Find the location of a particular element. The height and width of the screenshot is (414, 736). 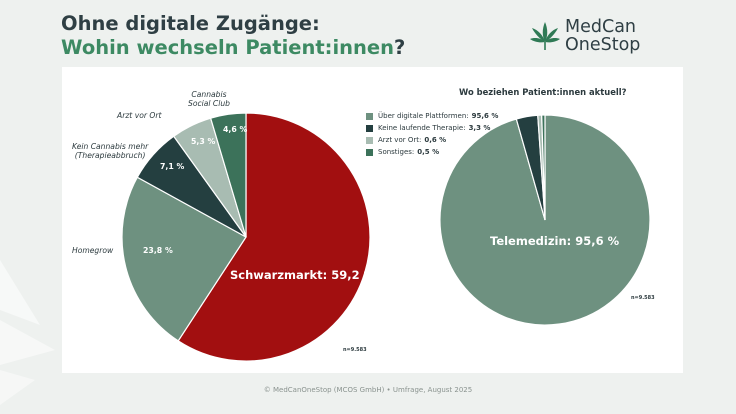

legend-value: 0,6 % is located at coordinates (435, 140).